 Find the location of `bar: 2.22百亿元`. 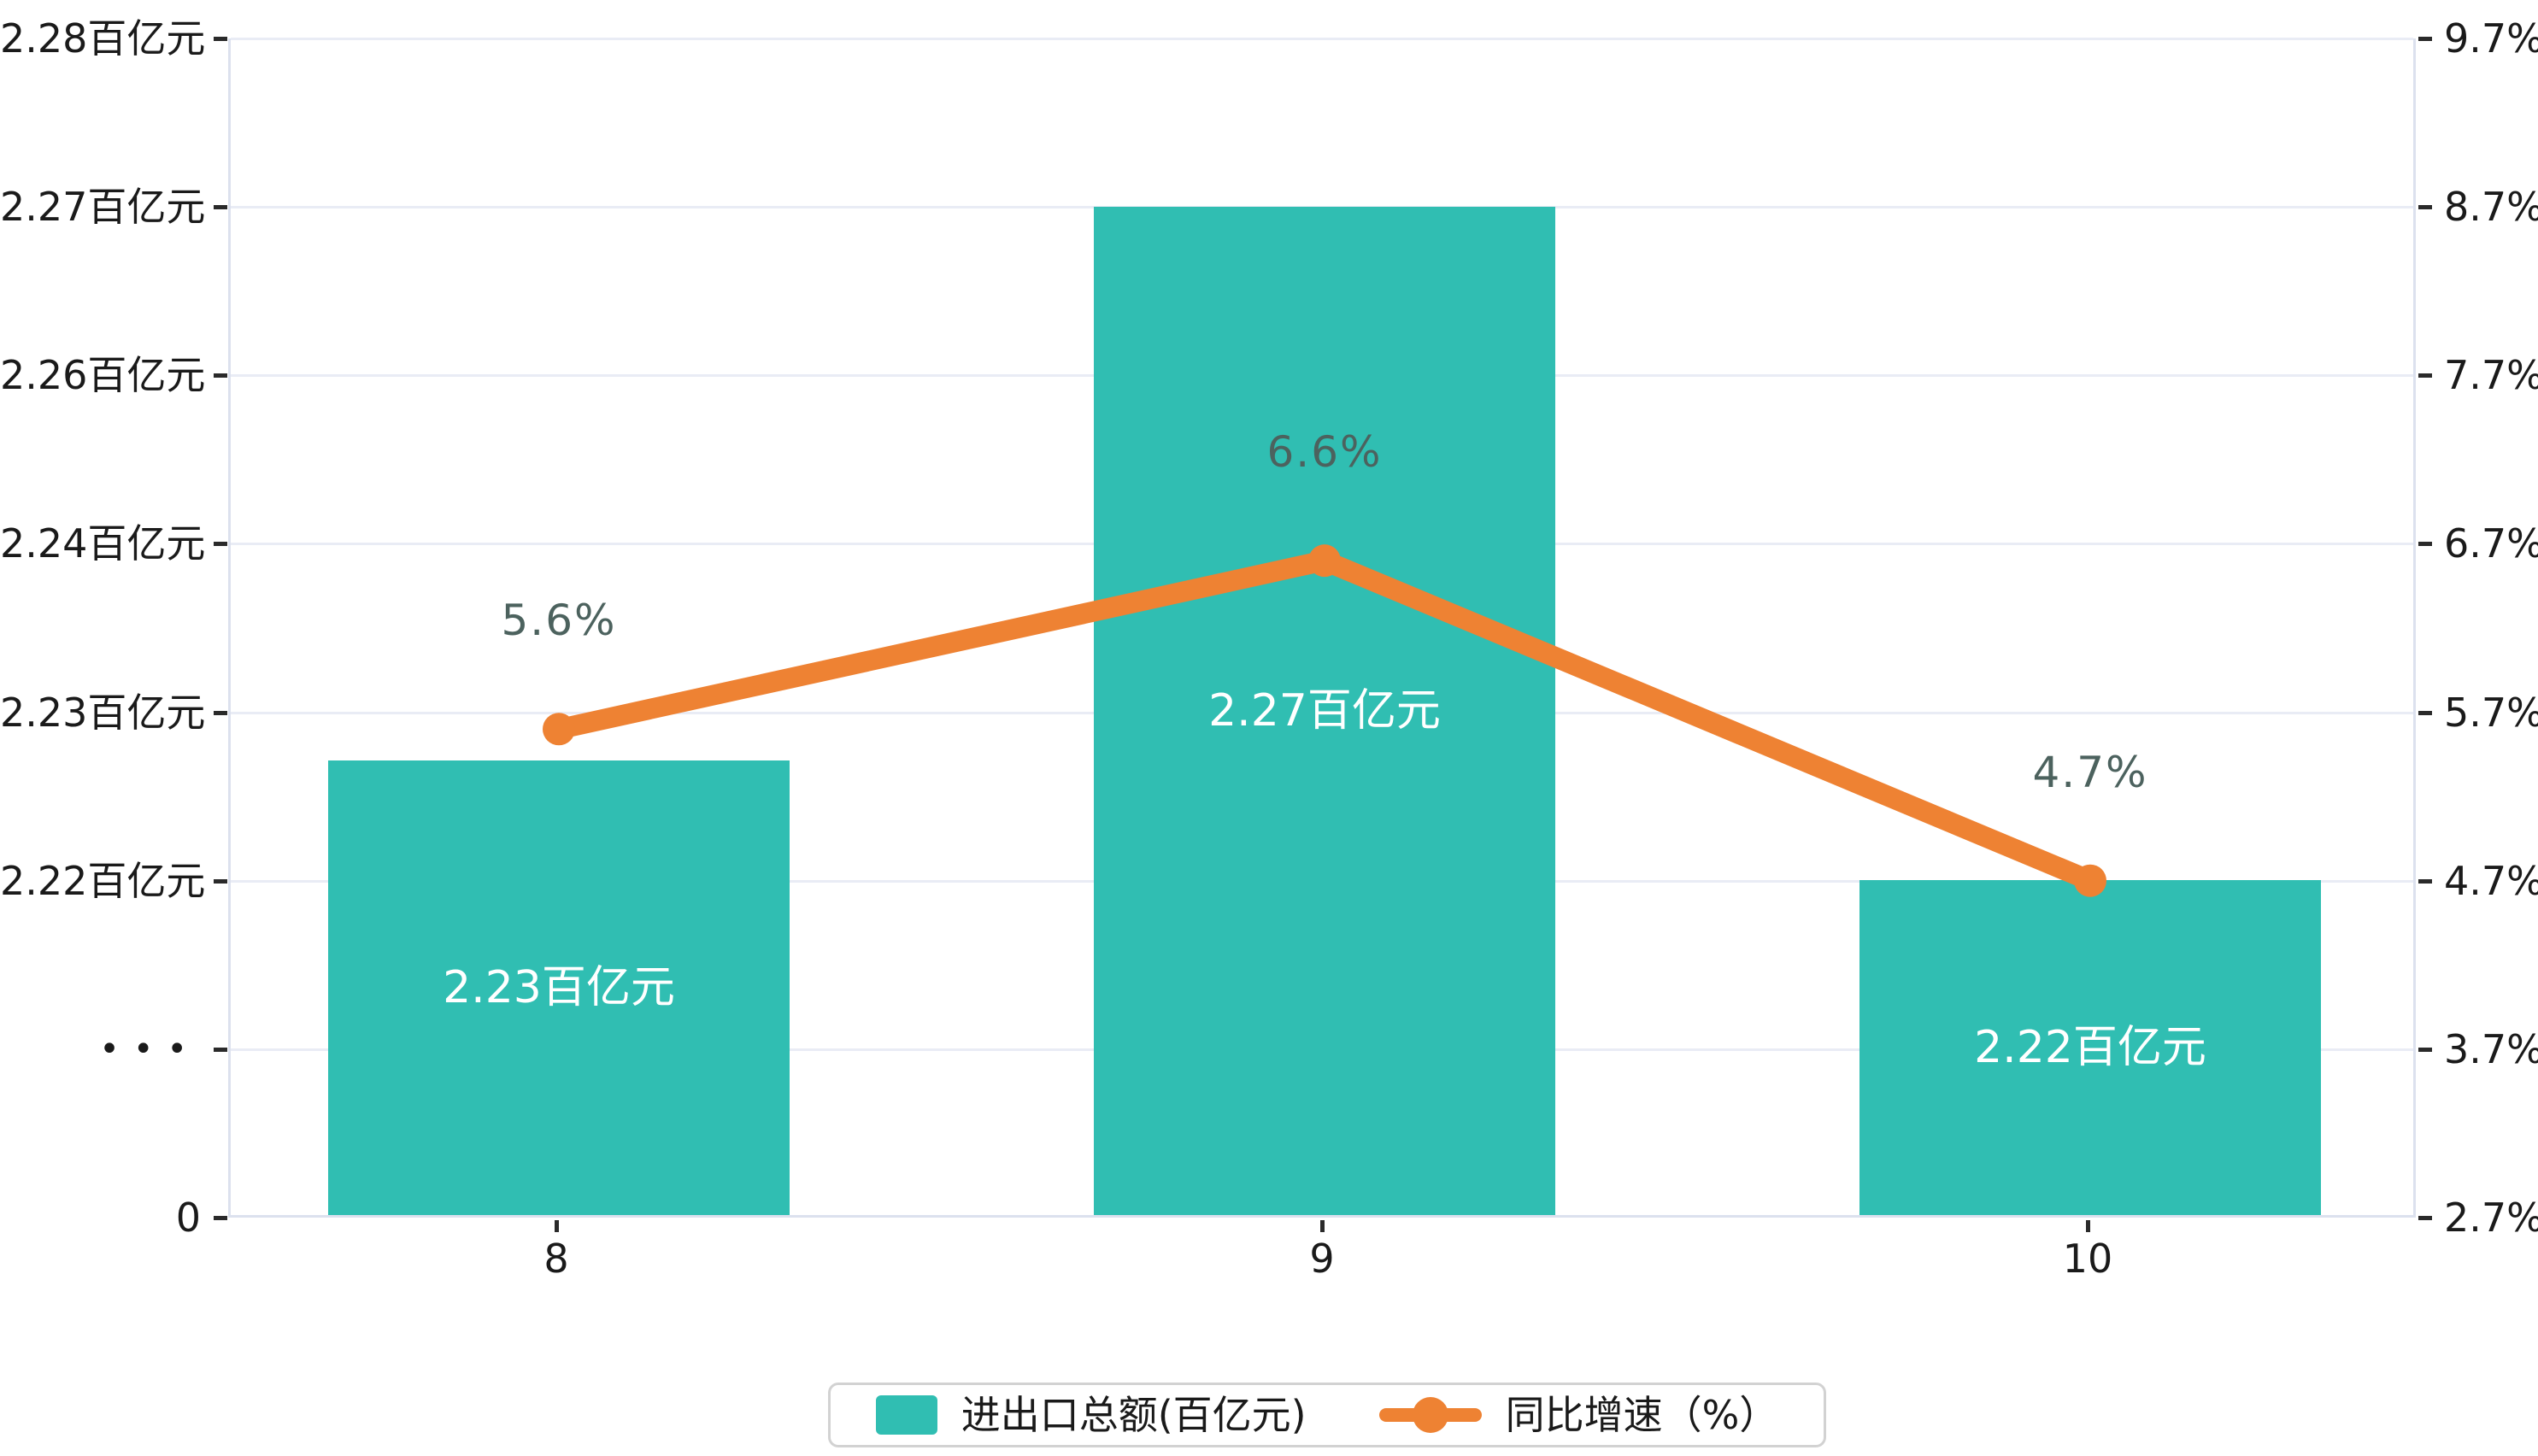

bar: 2.22百亿元 is located at coordinates (2090, 1047).